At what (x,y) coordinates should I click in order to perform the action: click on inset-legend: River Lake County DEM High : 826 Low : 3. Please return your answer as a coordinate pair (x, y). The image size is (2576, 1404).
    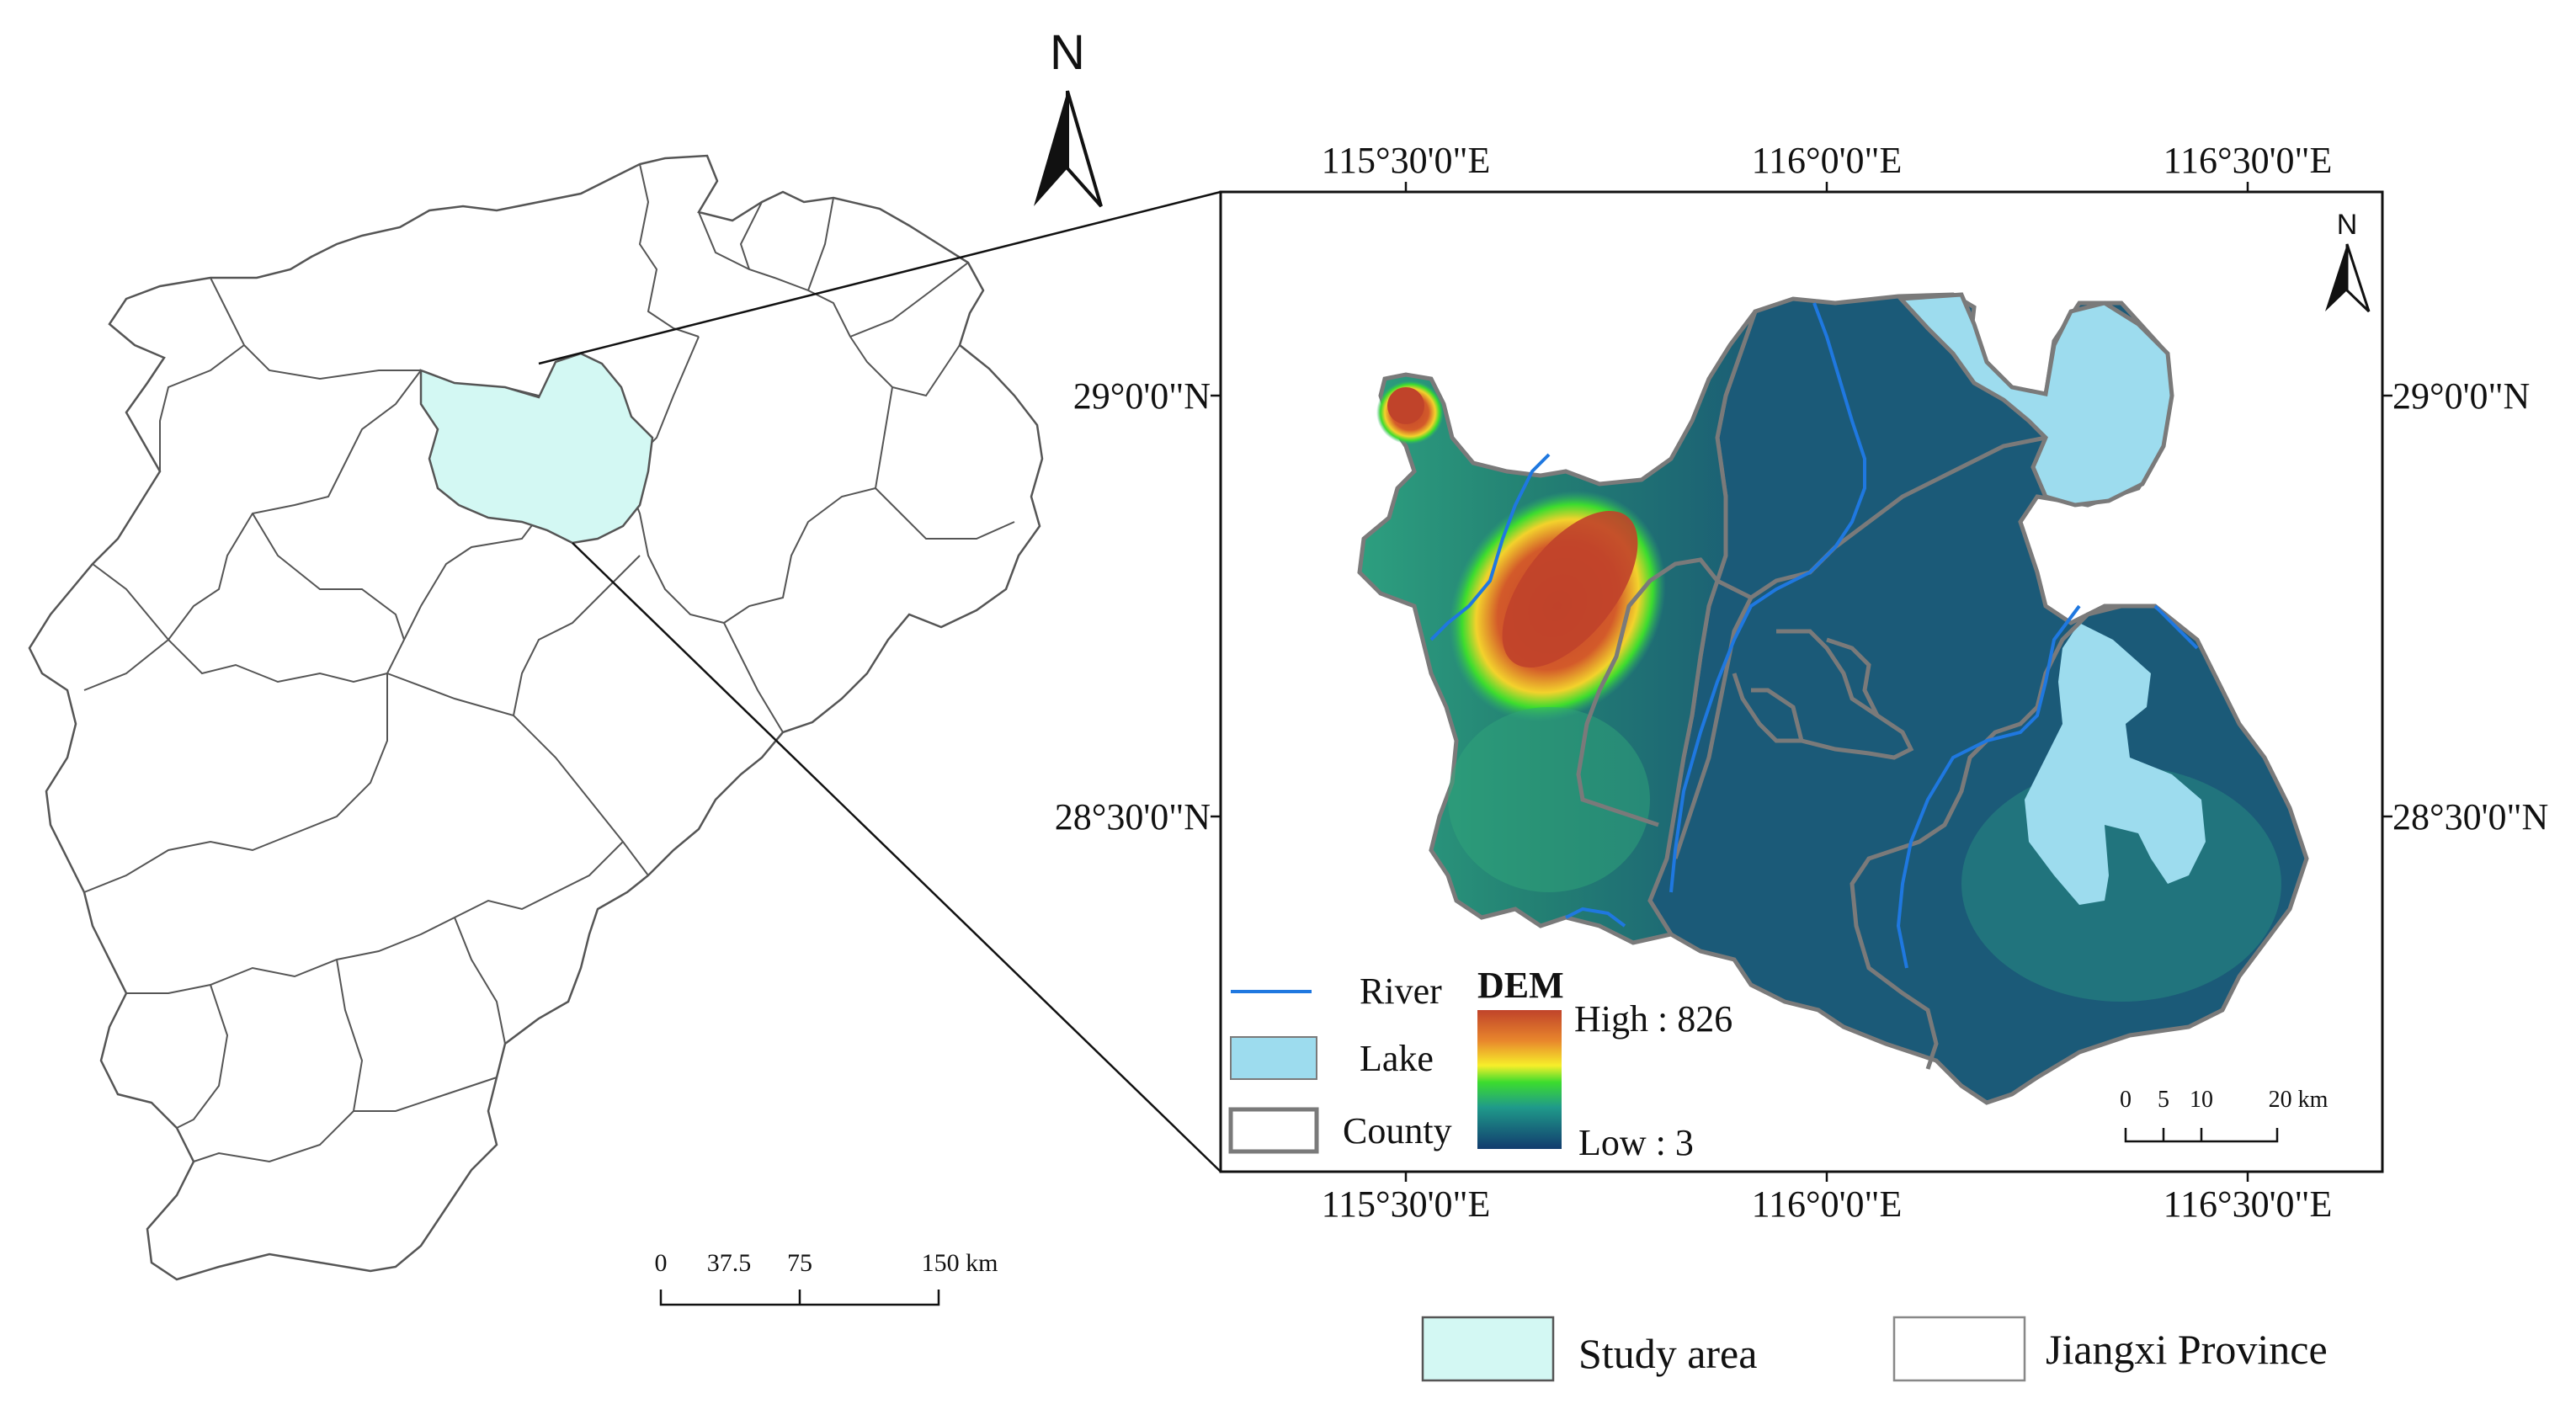
    Looking at the image, I should click on (1480, 1064).